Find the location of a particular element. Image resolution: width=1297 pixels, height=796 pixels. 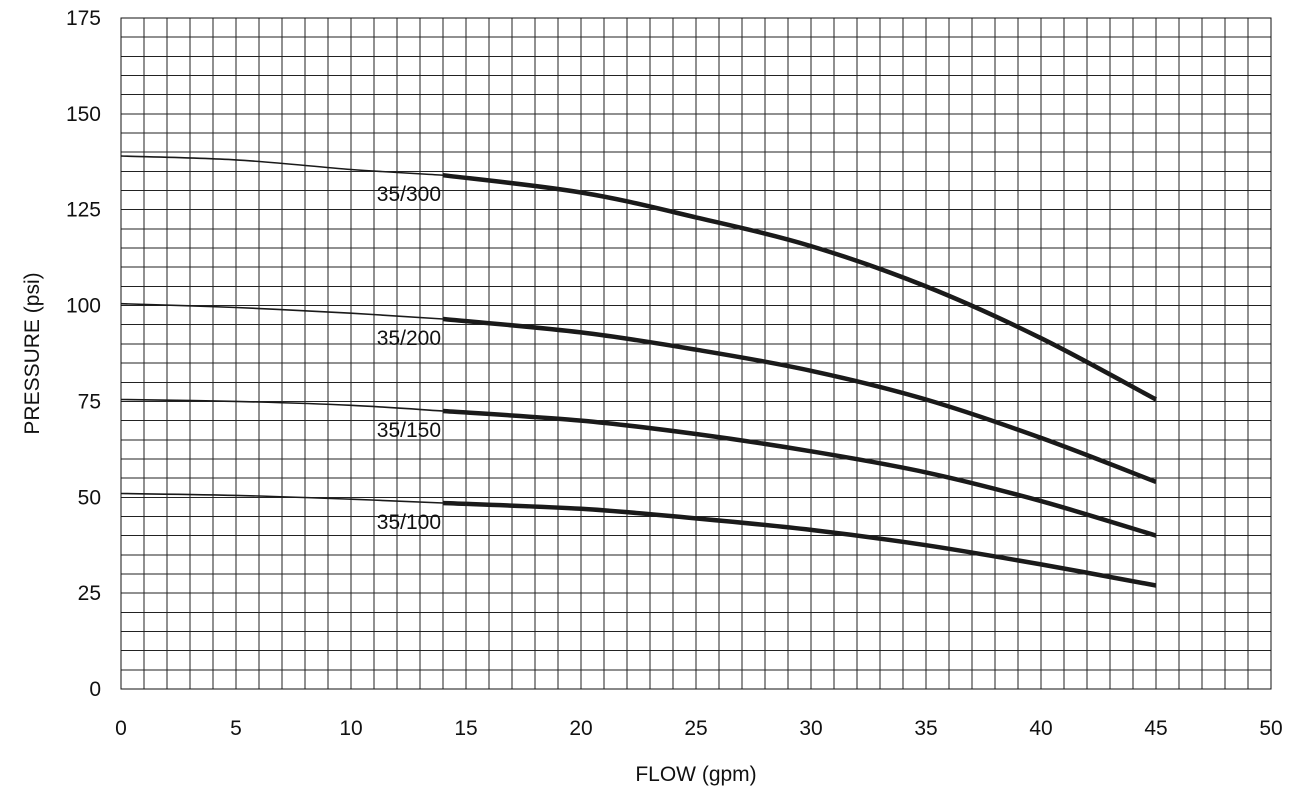

y-axis-title: PRESSURE (psi) is located at coordinates (32, 353).